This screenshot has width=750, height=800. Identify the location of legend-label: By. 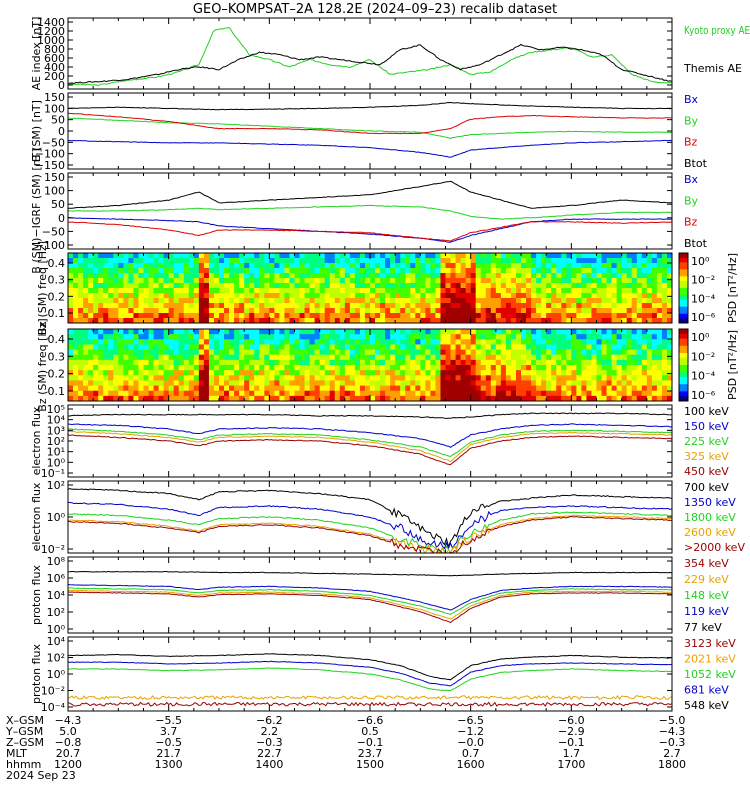
(691, 120).